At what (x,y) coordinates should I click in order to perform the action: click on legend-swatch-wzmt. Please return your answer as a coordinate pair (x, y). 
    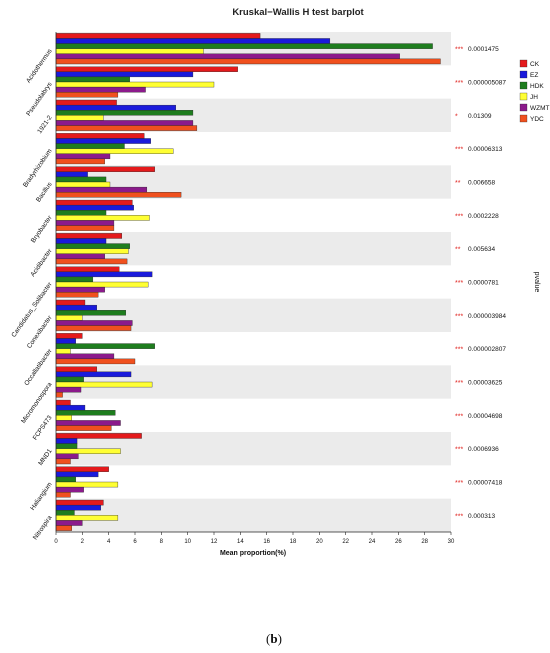
    Looking at the image, I should click on (523, 107).